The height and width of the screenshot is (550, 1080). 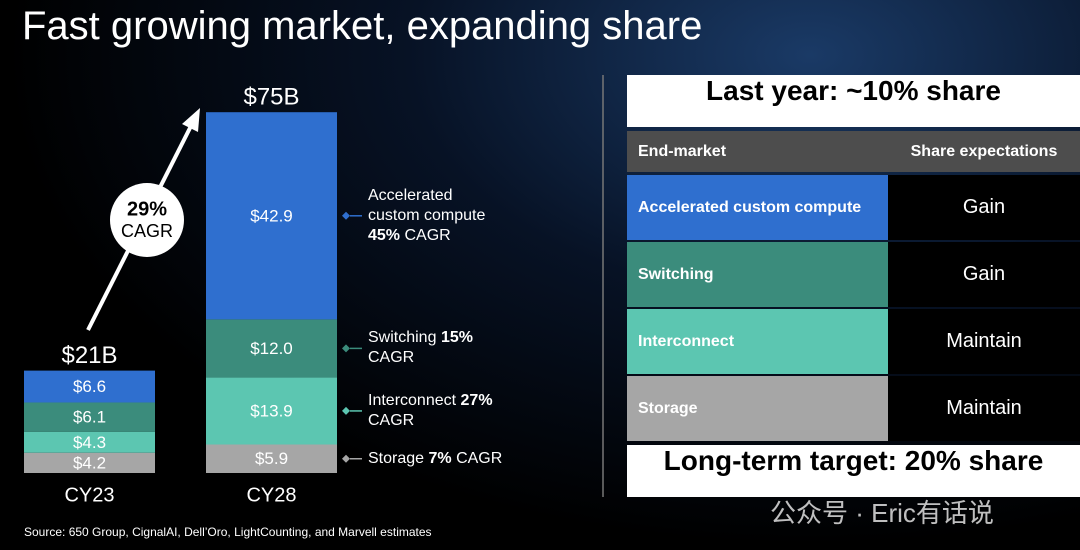 What do you see at coordinates (476, 400) in the screenshot?
I see `cagr-rate: 27%` at bounding box center [476, 400].